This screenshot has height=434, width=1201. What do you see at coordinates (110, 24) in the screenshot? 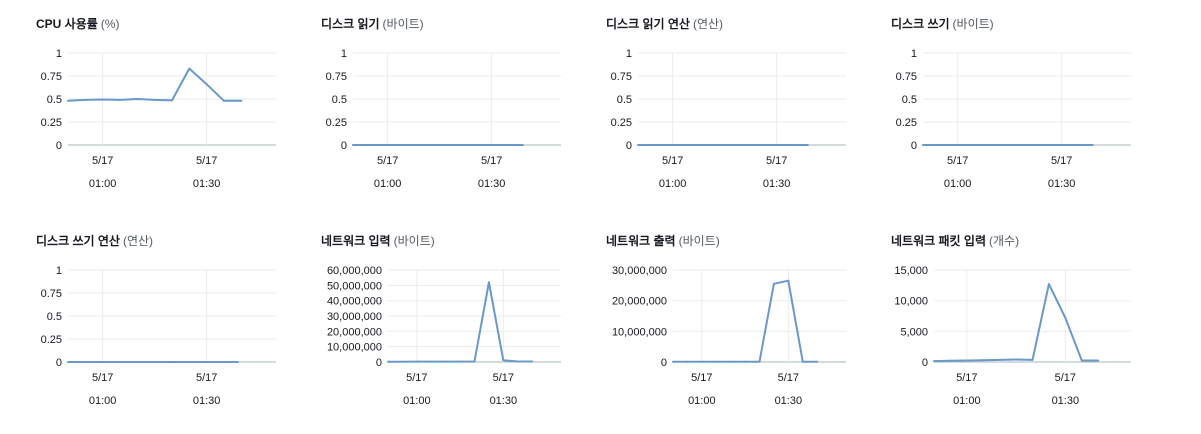
I see `metric-unit: (%)` at bounding box center [110, 24].